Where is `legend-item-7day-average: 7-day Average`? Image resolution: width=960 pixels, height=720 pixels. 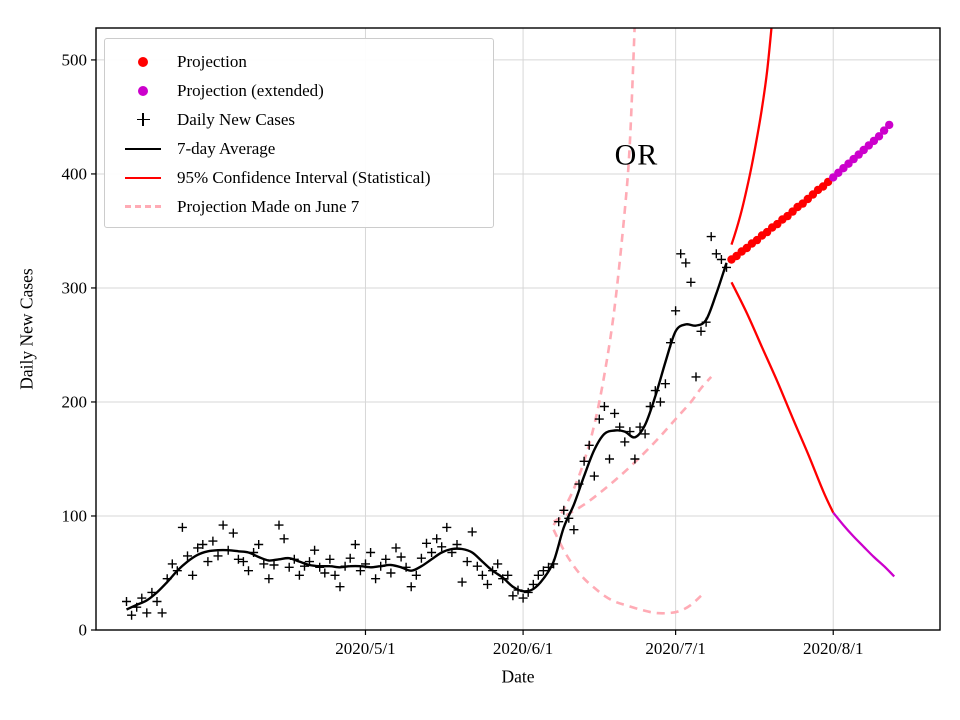 legend-item-7day-average: 7-day Average is located at coordinates (306, 148).